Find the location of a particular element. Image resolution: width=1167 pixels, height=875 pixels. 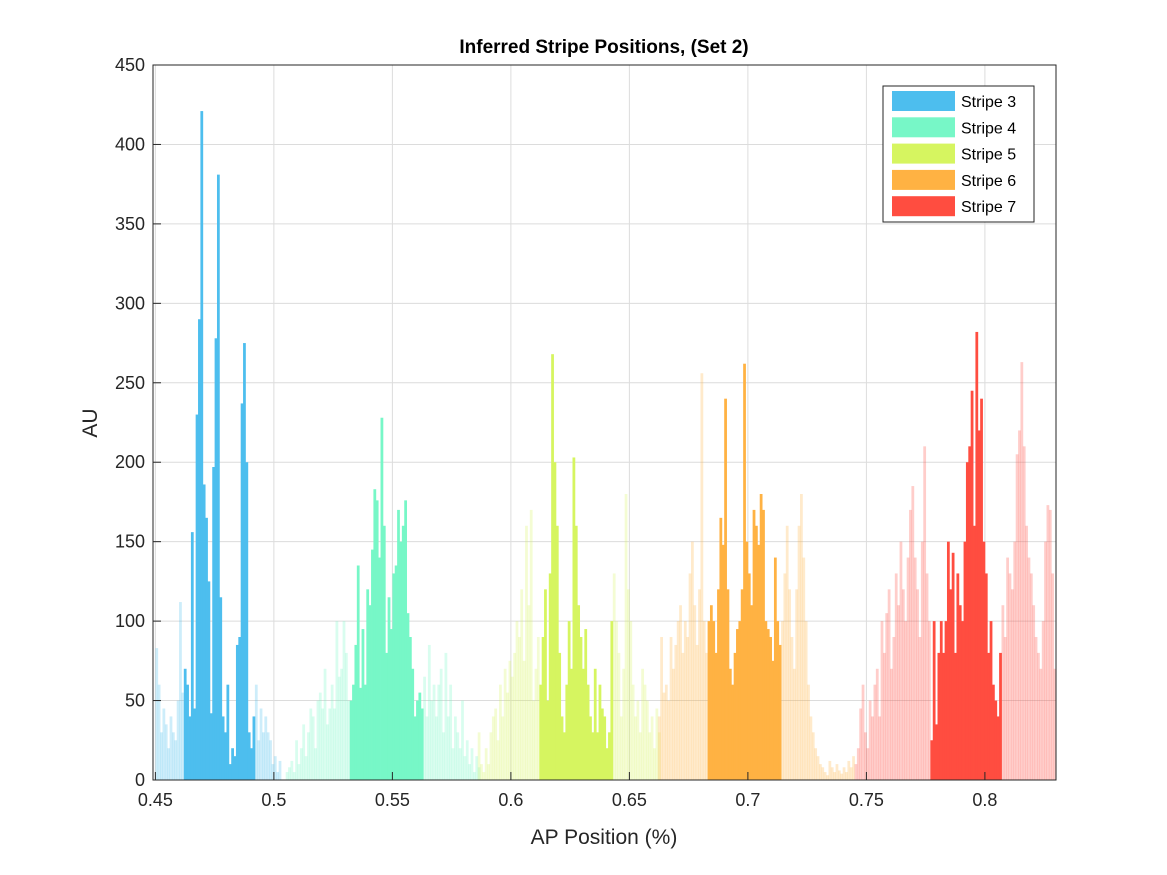

series-3-bars is located at coordinates (218, 445).